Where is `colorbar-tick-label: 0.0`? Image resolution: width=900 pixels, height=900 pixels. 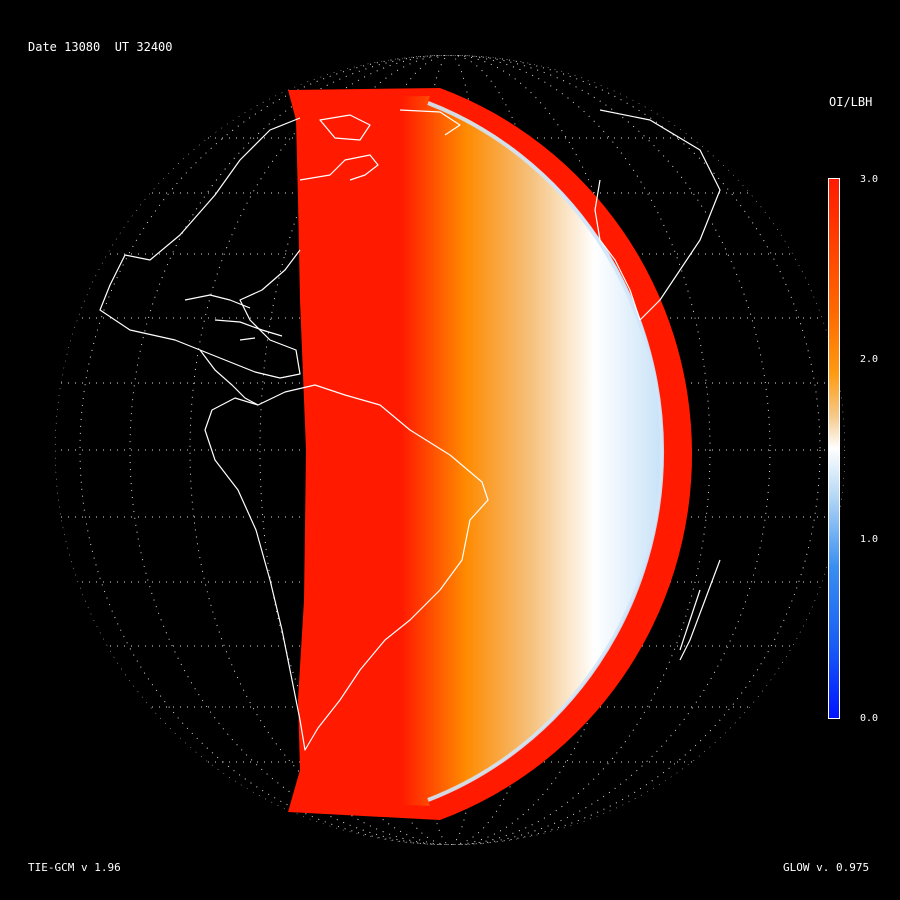
colorbar-tick-label: 0.0 is located at coordinates (869, 718).